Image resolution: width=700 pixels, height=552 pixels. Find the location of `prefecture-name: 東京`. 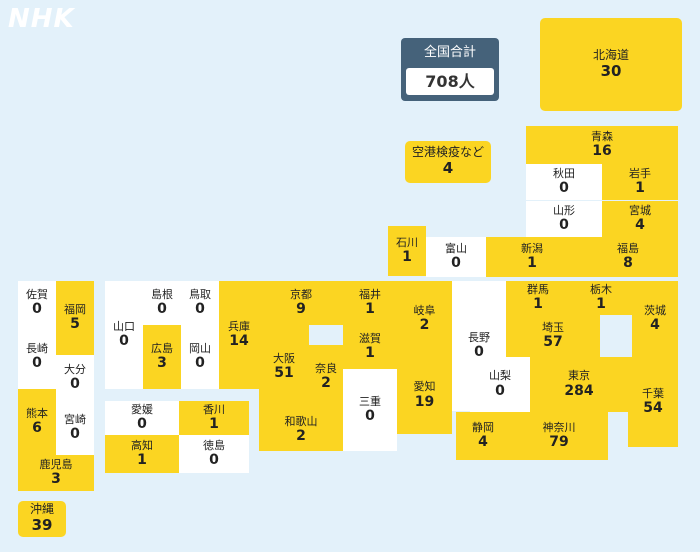

prefecture-name: 東京 is located at coordinates (579, 376).